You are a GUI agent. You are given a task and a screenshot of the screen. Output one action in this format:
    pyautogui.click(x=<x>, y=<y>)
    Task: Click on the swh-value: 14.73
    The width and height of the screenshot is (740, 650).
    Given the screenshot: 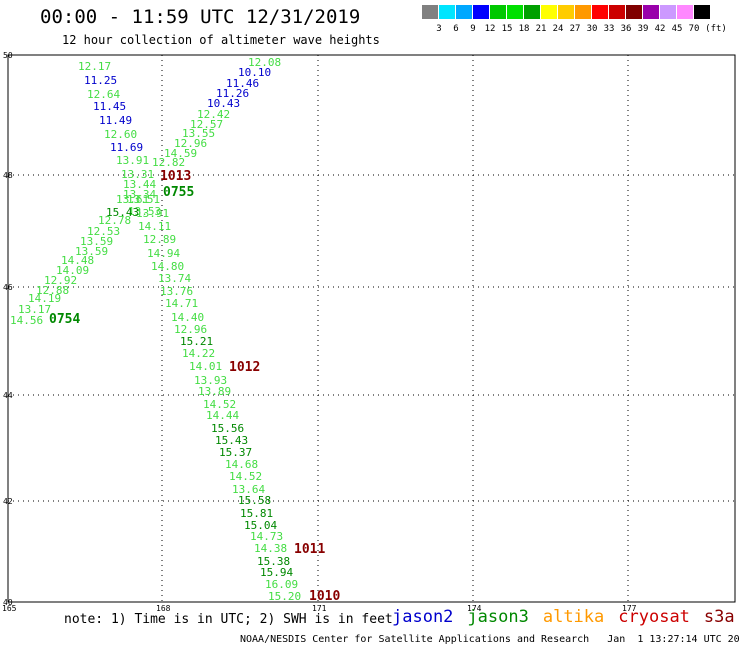 What is the action you would take?
    pyautogui.click(x=266, y=536)
    